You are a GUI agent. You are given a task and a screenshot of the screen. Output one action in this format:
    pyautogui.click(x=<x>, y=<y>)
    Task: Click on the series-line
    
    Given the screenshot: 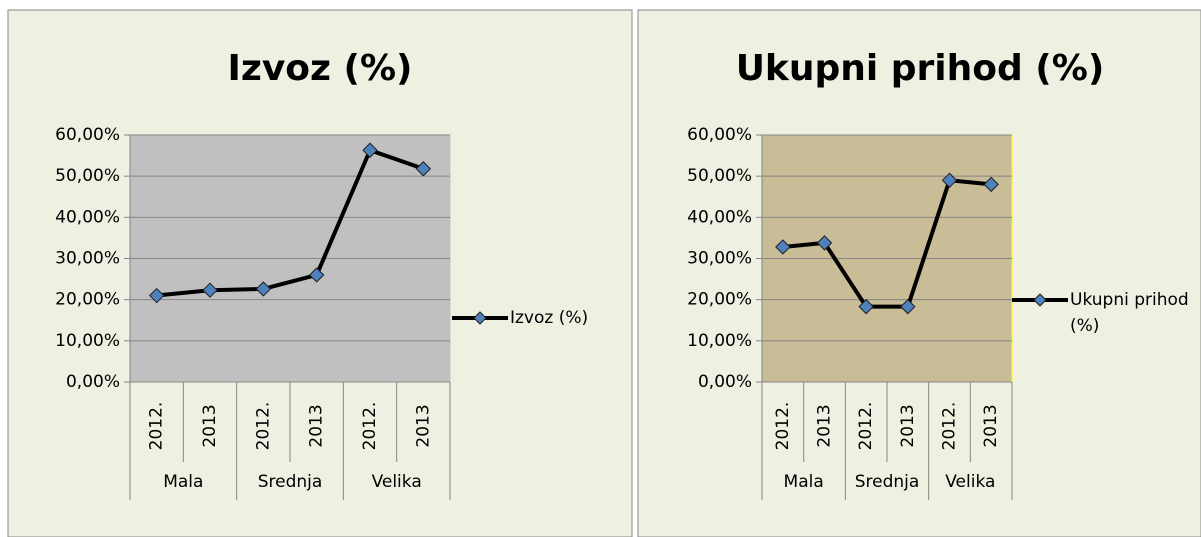 What is the action you would take?
    pyautogui.click(x=290, y=223)
    